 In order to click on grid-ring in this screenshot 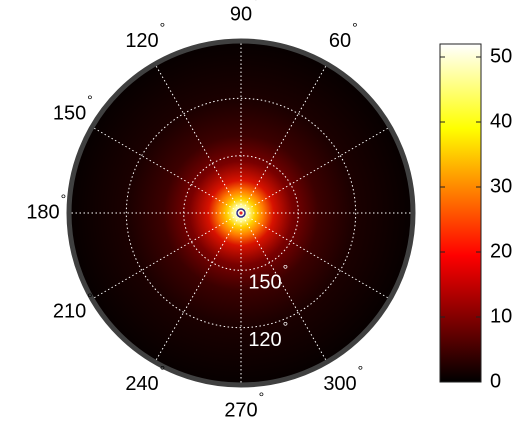, I will do `click(241, 213)`.